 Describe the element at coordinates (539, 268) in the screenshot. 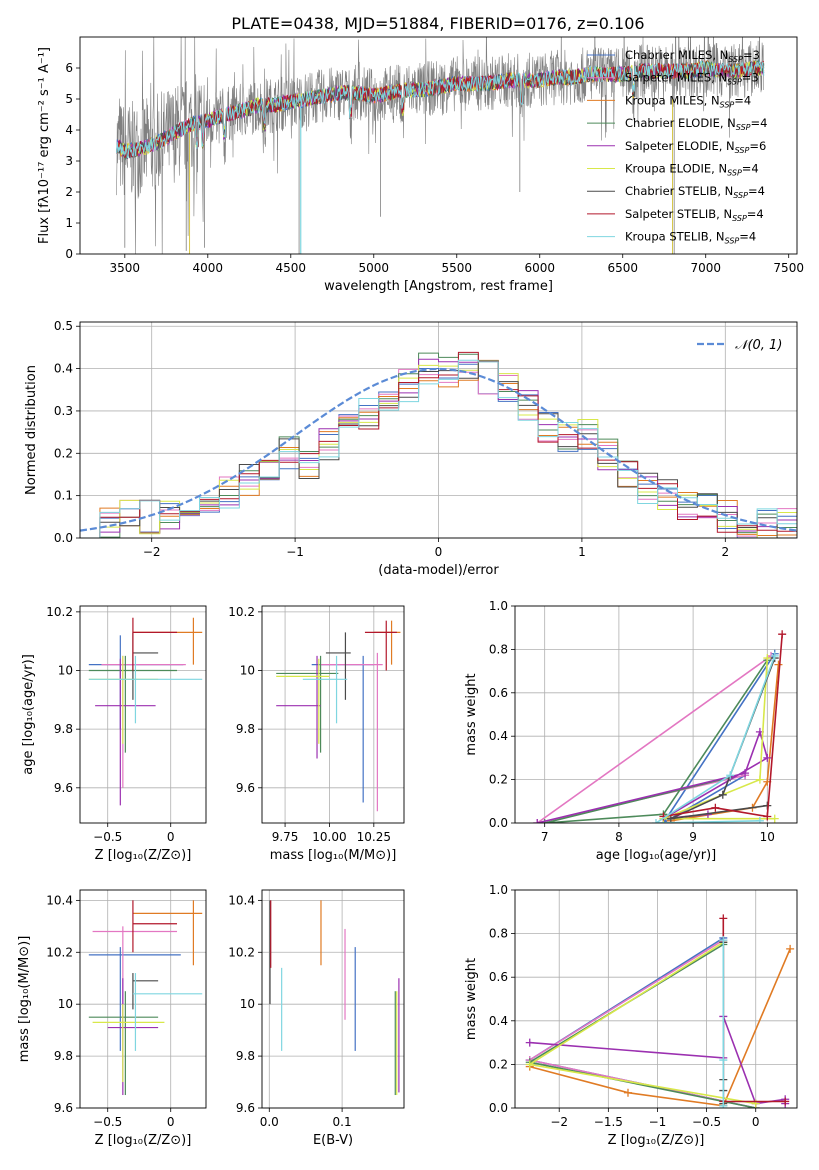

I see `x-tick-label: 6000` at that location.